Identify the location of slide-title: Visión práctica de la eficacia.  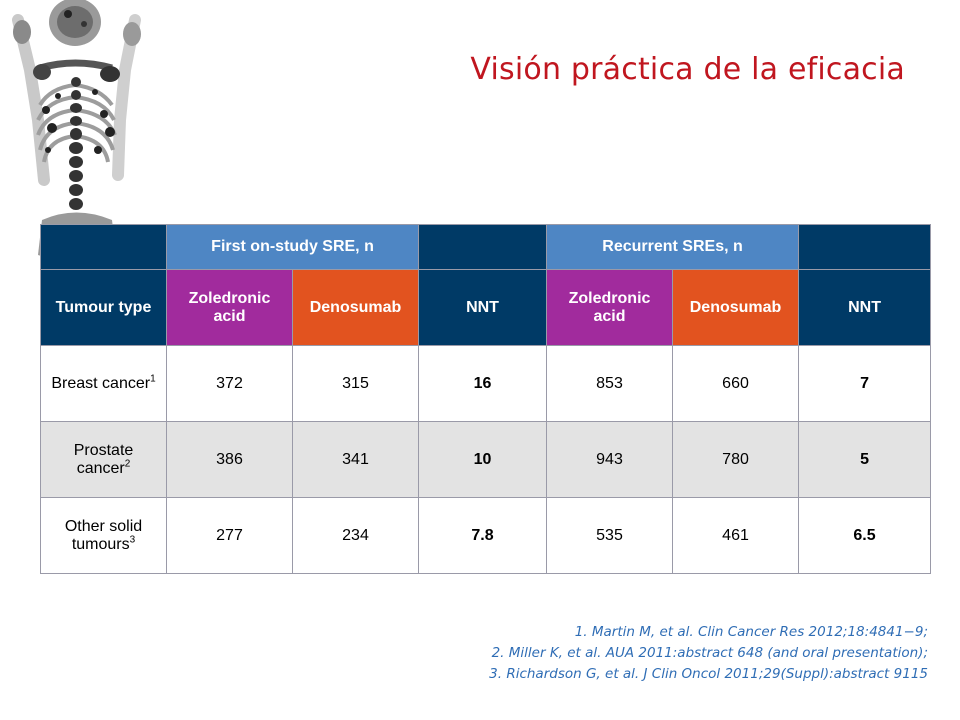
(687, 69).